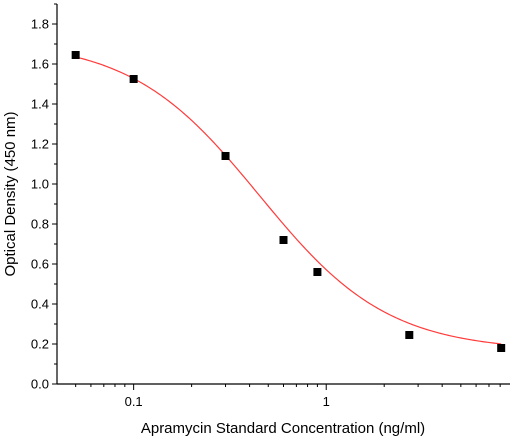 The image size is (513, 440). I want to click on y-tick-label: 1.0, so click(40, 184).